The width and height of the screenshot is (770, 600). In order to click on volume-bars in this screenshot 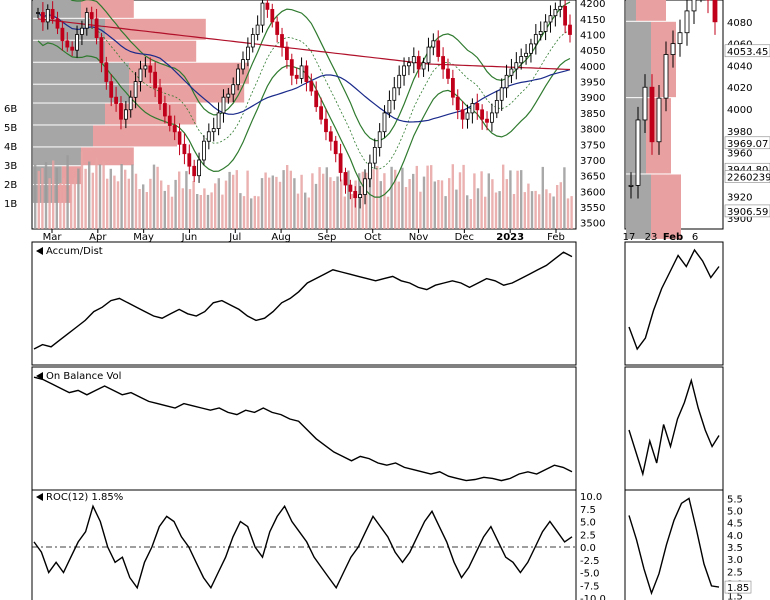, I will do `click(303, 190)`.